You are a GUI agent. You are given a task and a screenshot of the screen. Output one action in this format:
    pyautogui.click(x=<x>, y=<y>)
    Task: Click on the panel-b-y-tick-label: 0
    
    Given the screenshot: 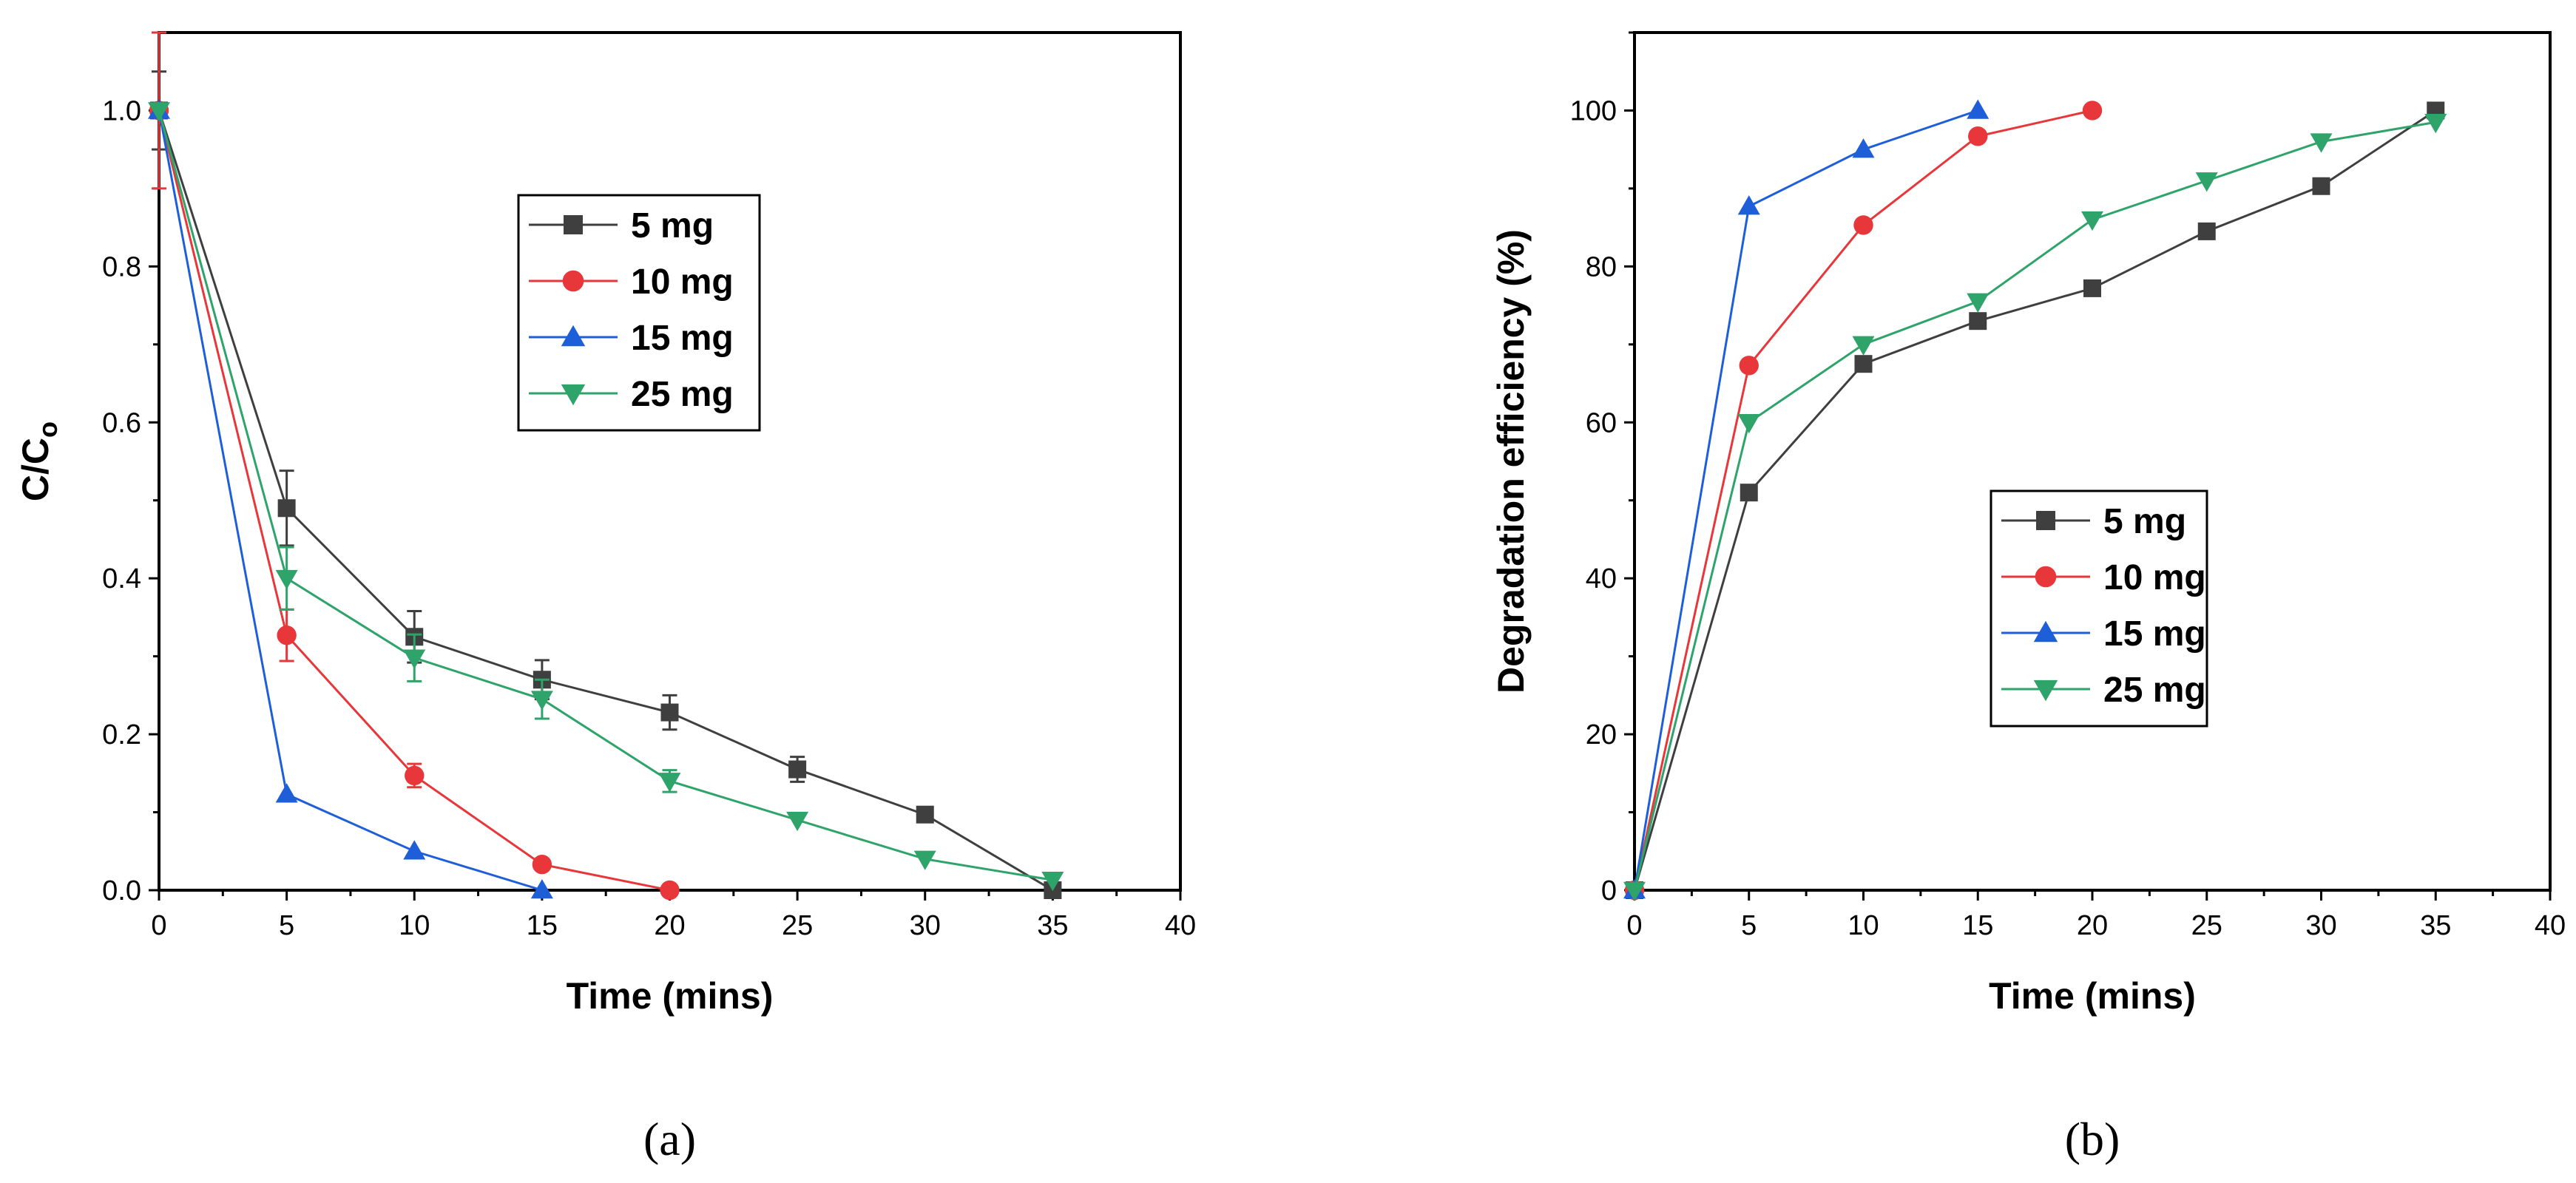 What is the action you would take?
    pyautogui.click(x=1609, y=890)
    